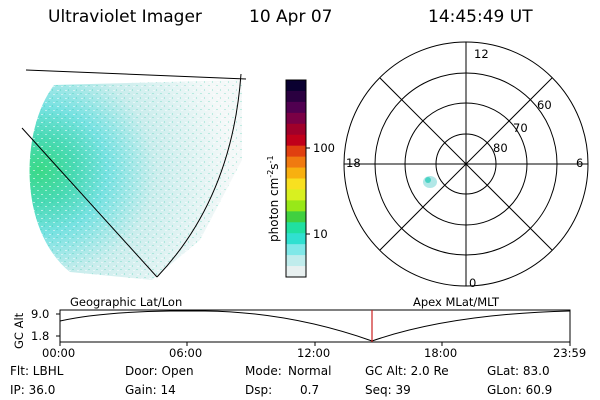 The image size is (600, 400). What do you see at coordinates (199, 175) in the screenshot?
I see `image-limb-arc` at bounding box center [199, 175].